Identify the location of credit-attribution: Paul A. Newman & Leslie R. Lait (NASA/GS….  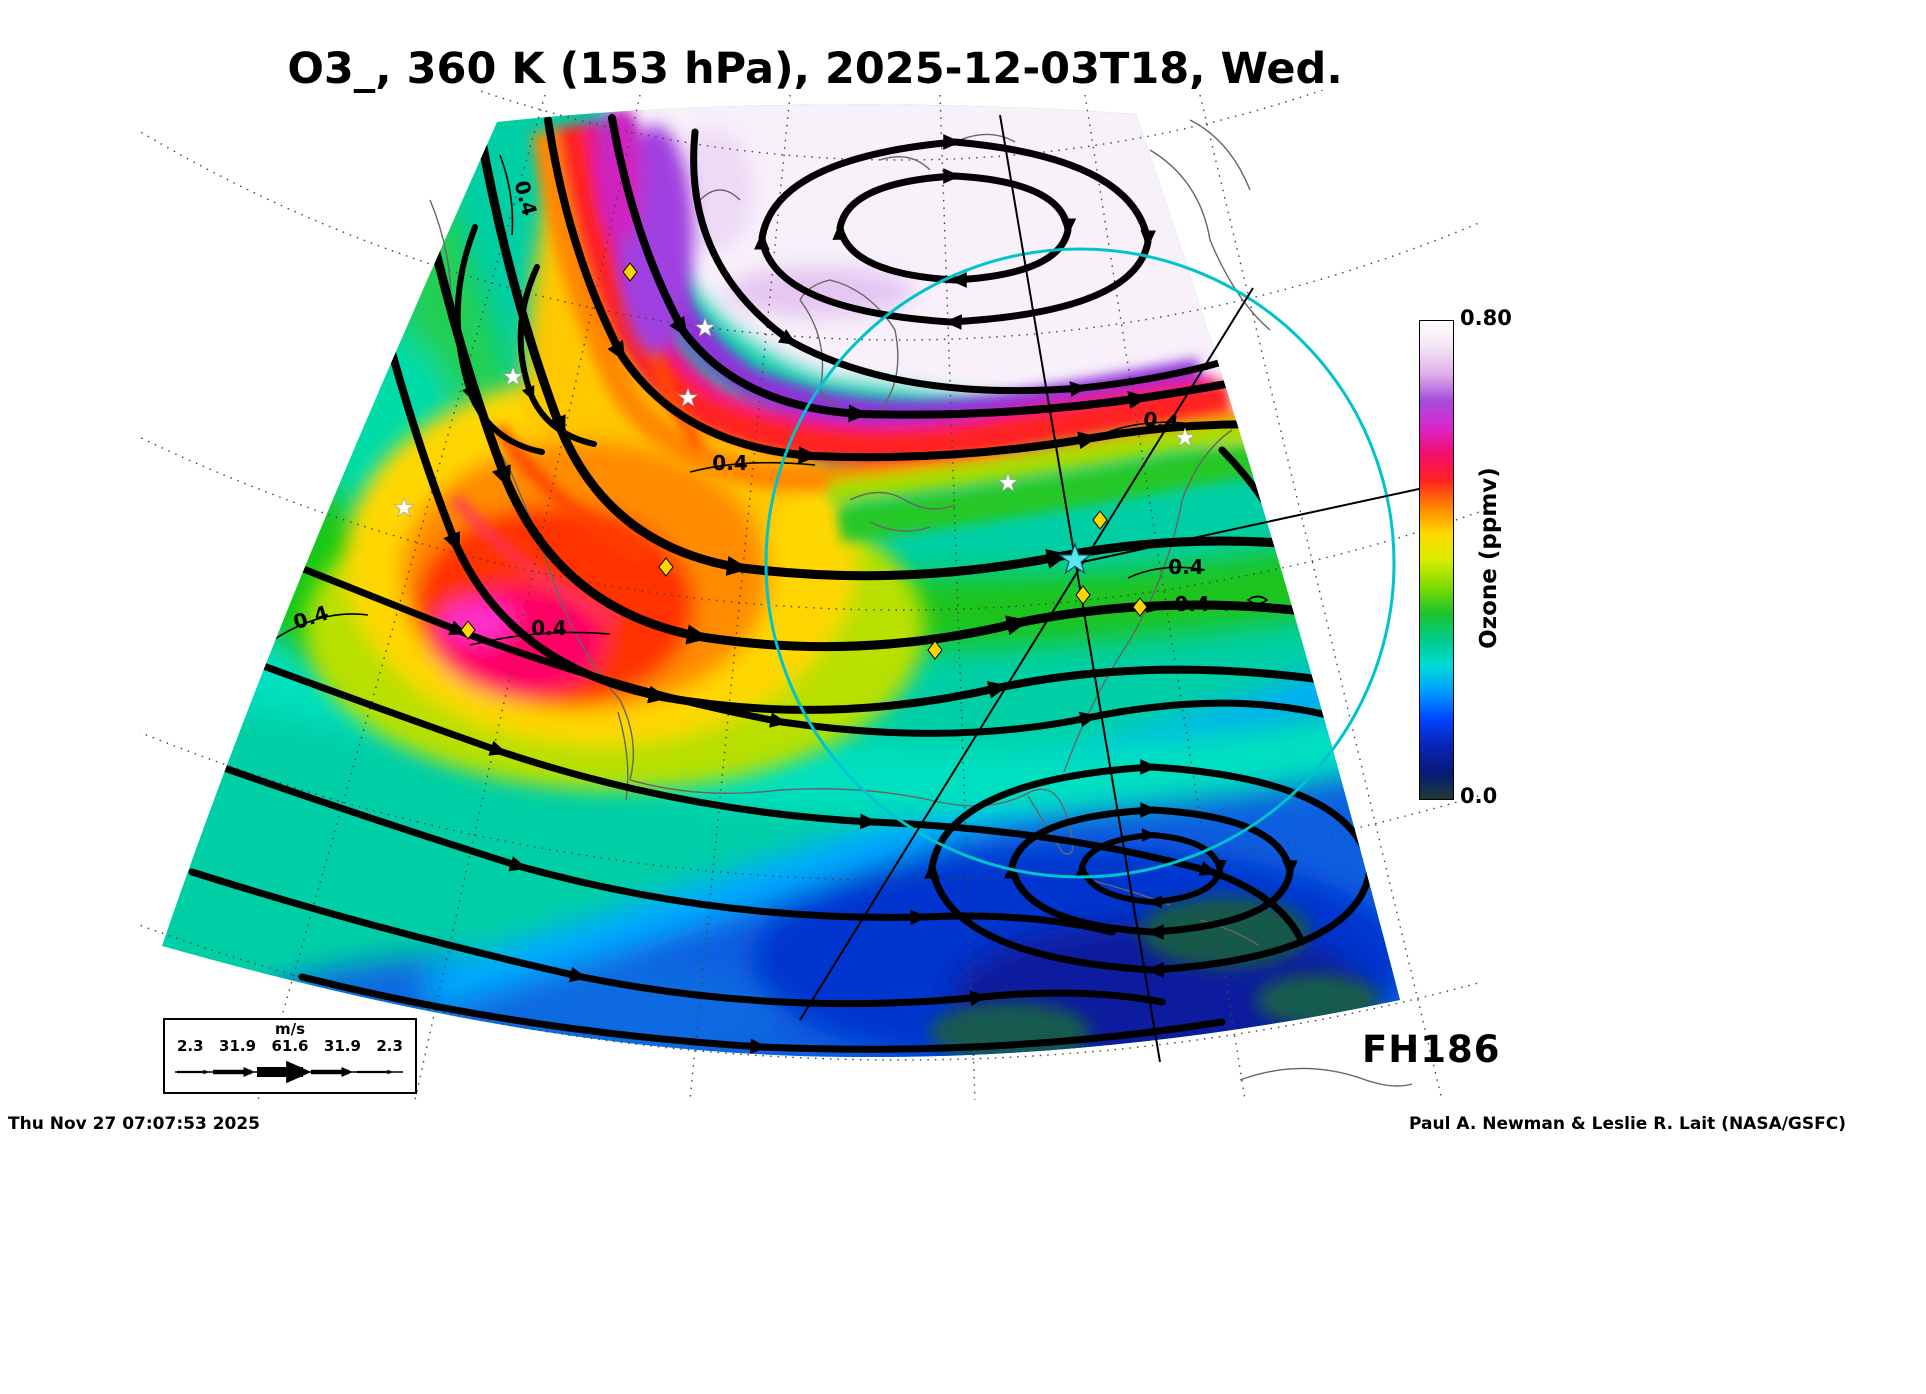
(1627, 1124).